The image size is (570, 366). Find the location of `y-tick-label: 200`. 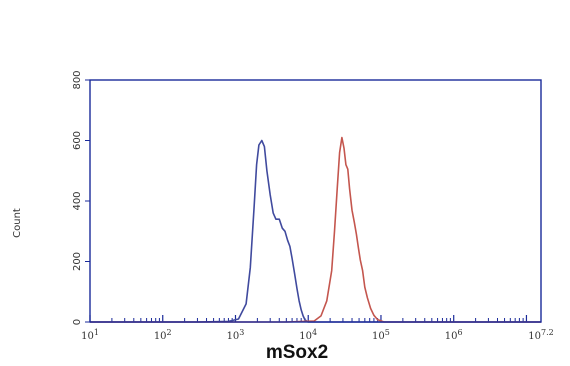

y-tick-label: 200 is located at coordinates (77, 261).